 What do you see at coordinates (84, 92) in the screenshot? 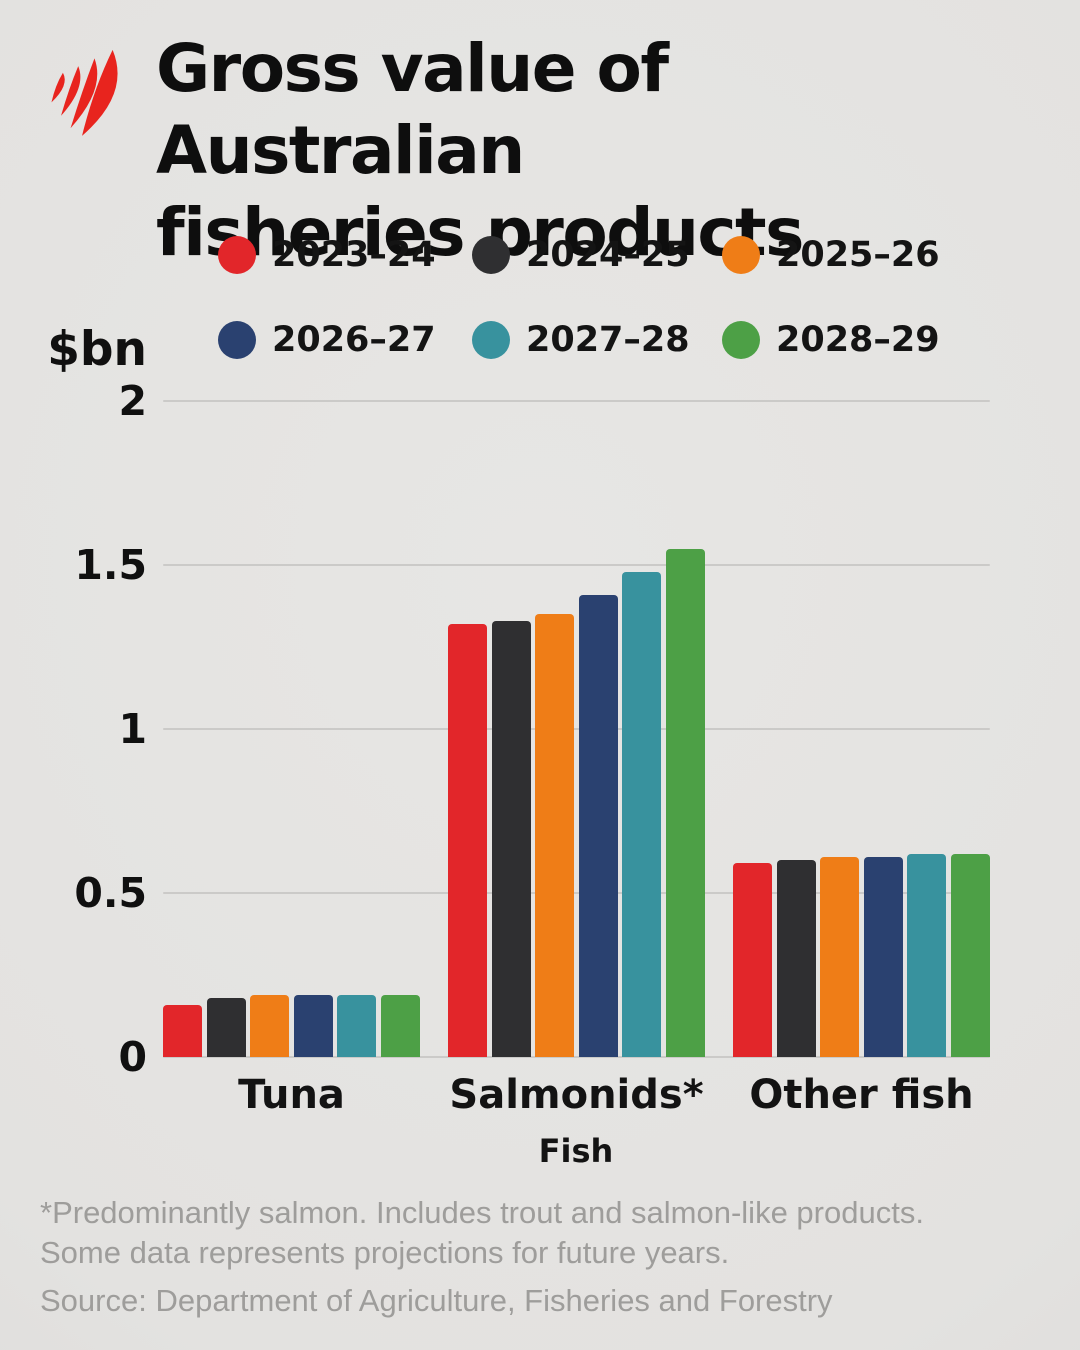
I see `sbs-logo-icon` at bounding box center [84, 92].